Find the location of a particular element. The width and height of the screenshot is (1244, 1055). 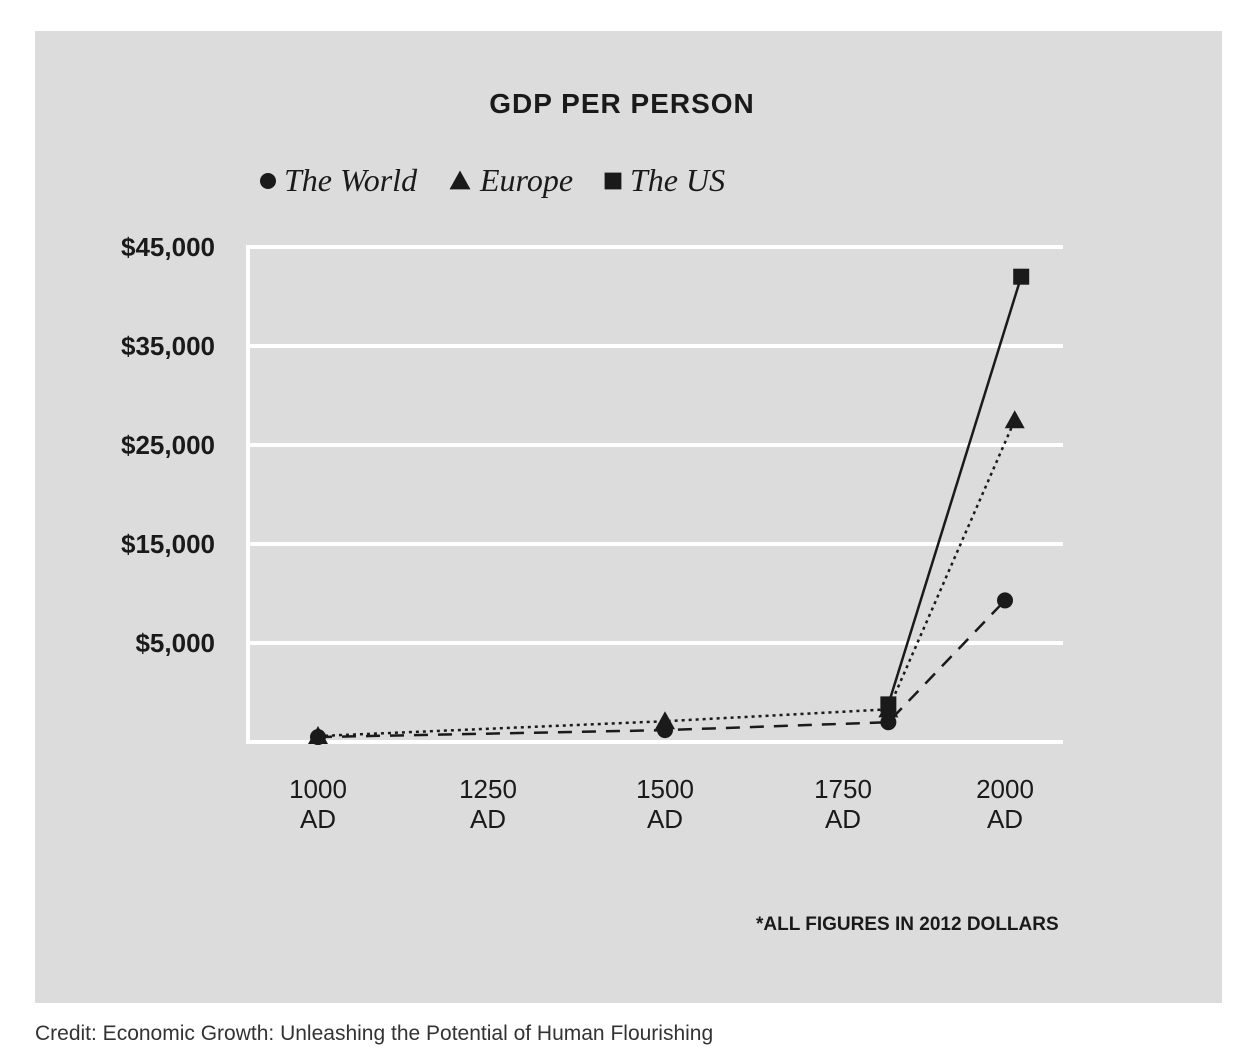

series-line-the-us is located at coordinates (955, 490).